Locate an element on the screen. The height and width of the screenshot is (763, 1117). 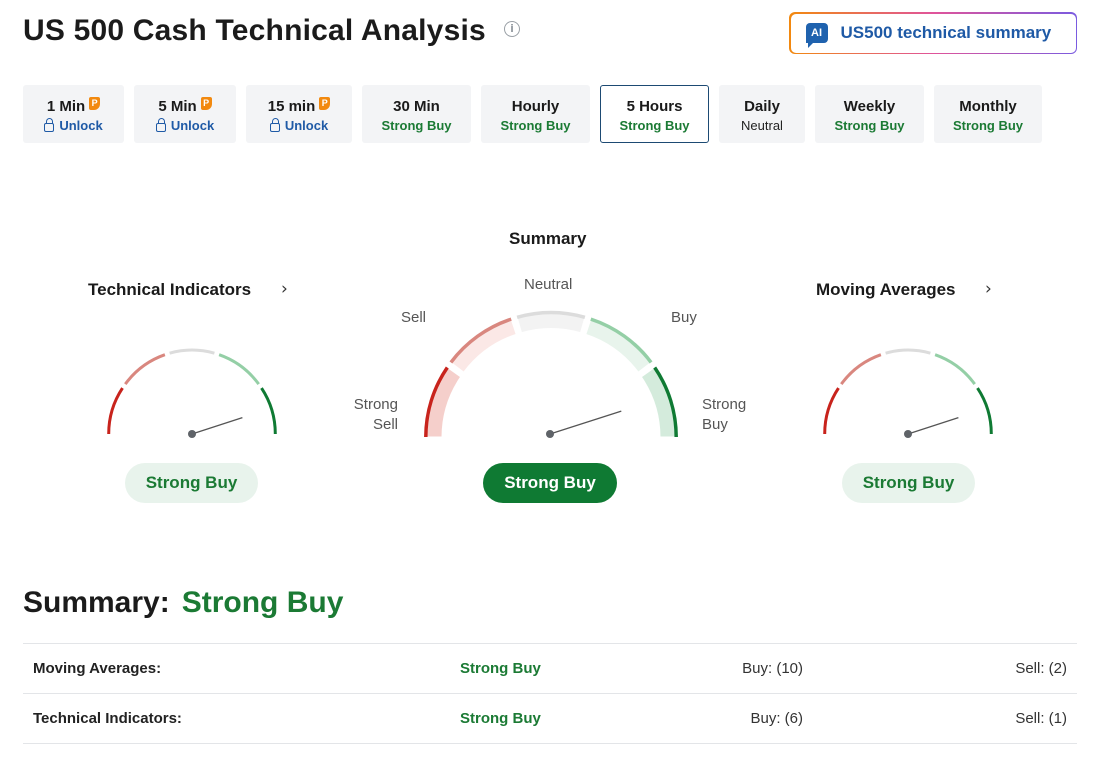
label-strong-sell-line1: Strong is located at coordinates (375, 404).